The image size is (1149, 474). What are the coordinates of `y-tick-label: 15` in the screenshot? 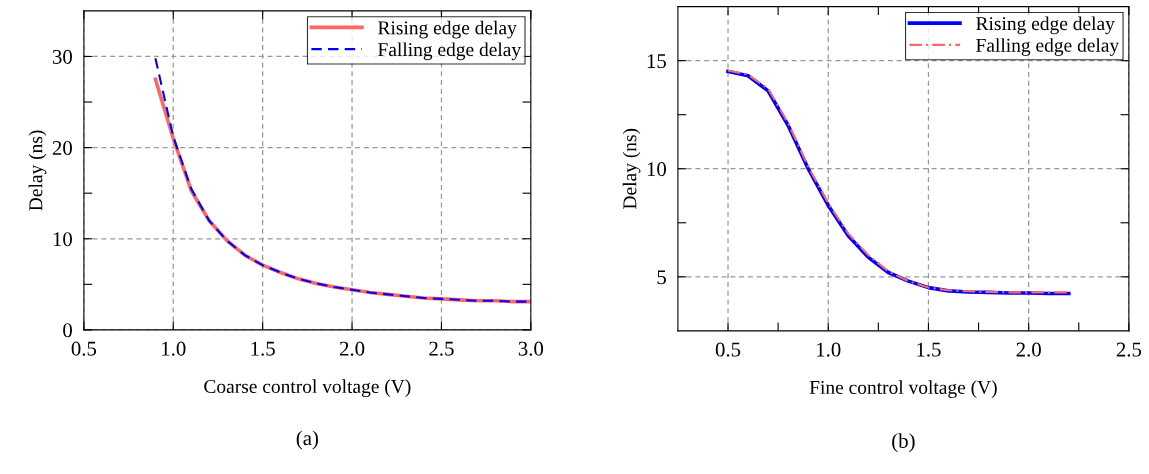 It's located at (656, 61).